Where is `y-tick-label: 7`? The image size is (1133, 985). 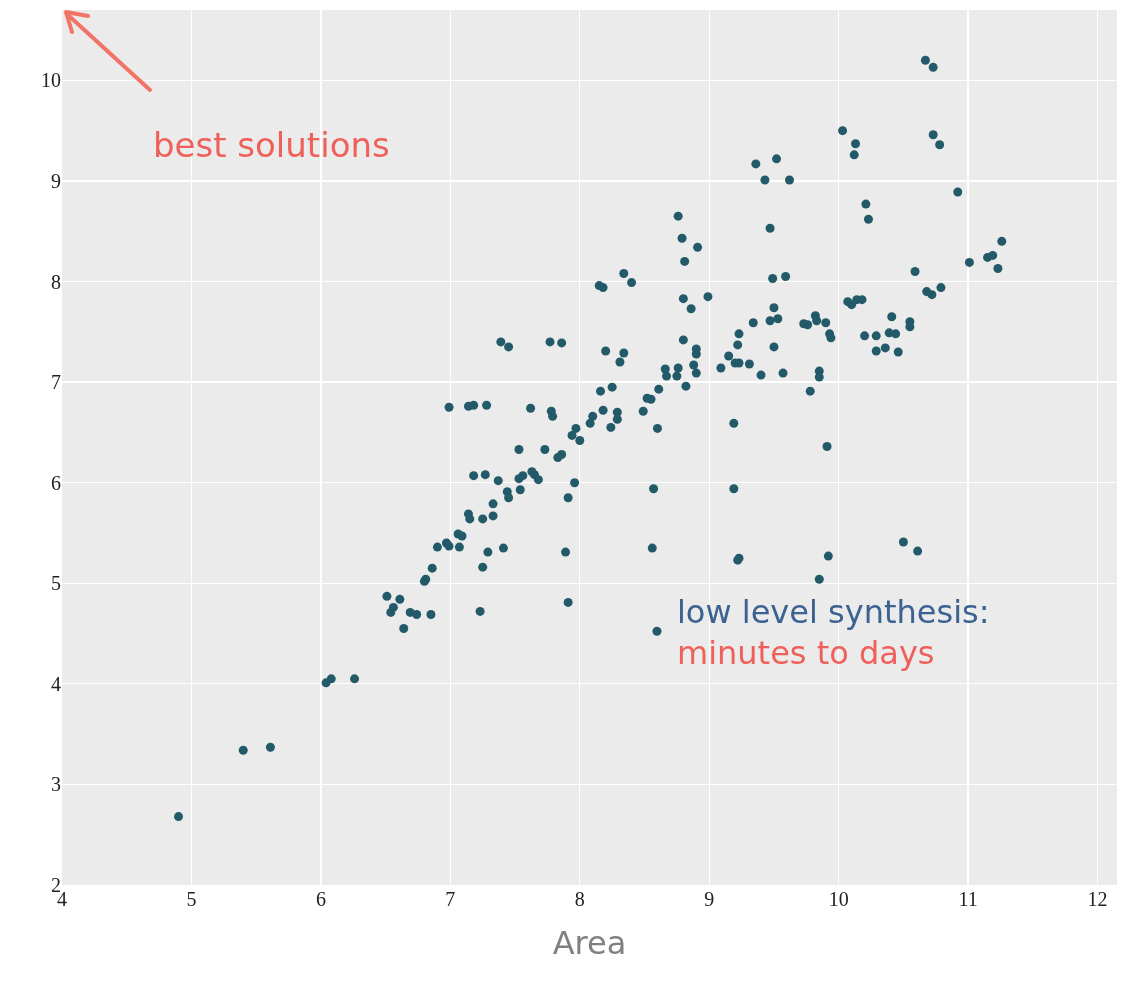
y-tick-label: 7 is located at coordinates (56, 382).